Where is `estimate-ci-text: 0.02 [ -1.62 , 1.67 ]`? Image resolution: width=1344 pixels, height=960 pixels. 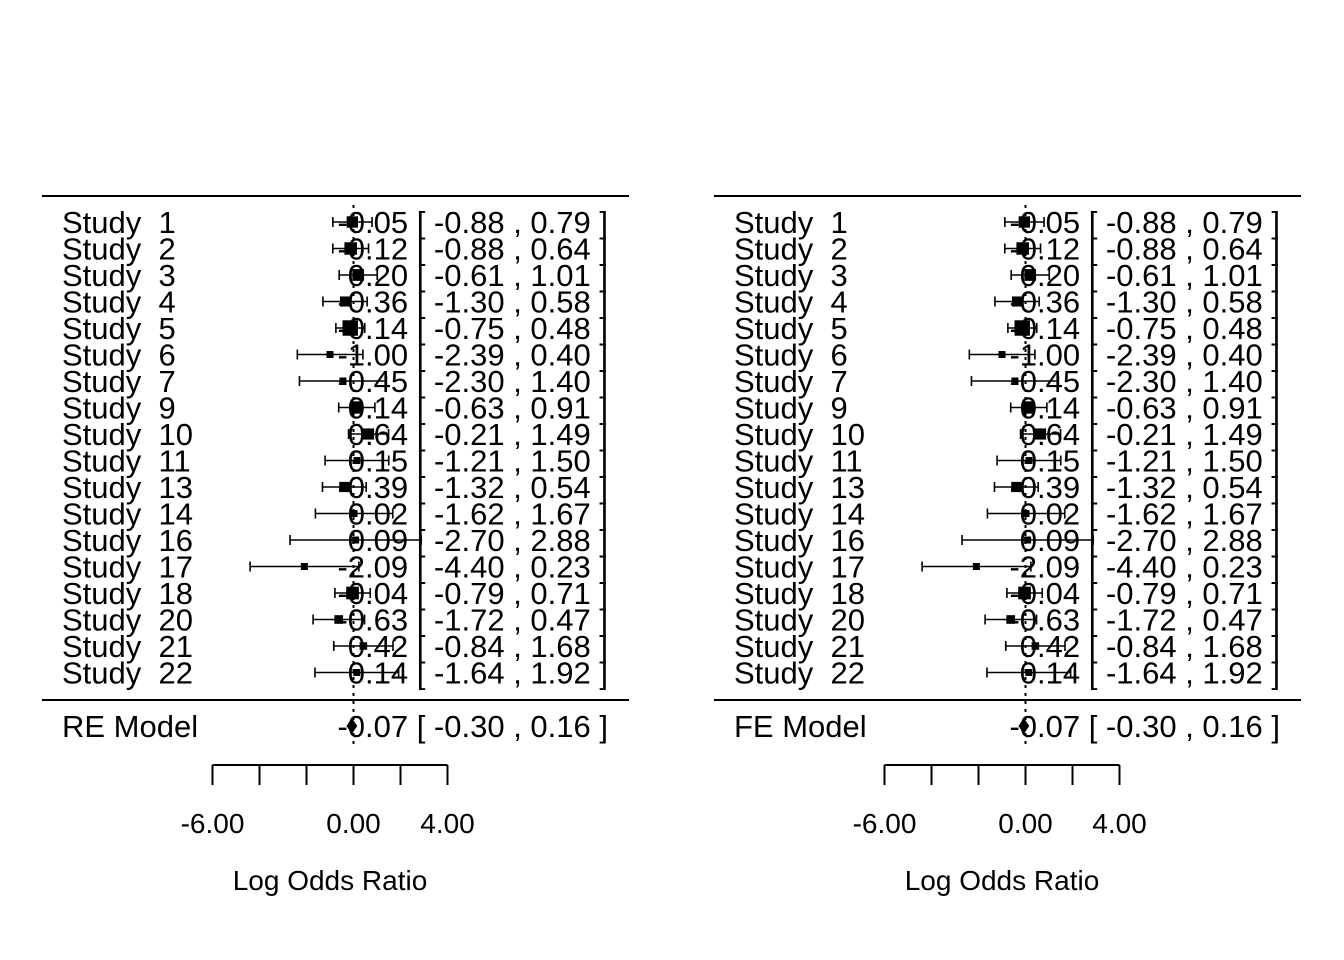 estimate-ci-text: 0.02 [ -1.62 , 1.67 ] is located at coordinates (1150, 514).